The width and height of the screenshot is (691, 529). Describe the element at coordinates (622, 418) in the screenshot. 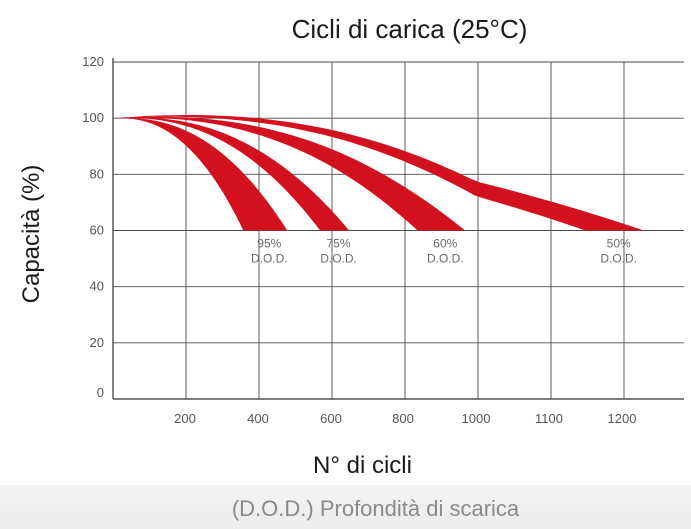

I see `x-tick-label: 1200` at that location.